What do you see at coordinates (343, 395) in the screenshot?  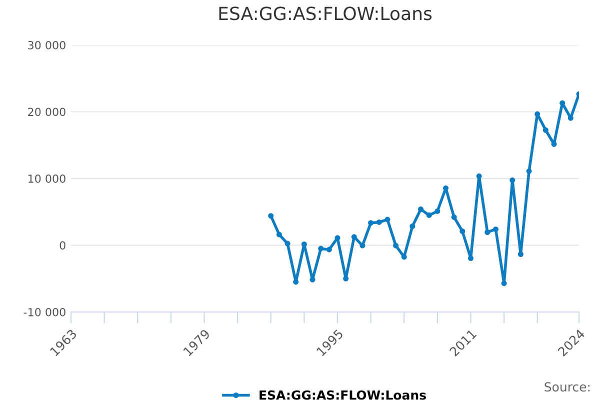 I see `legend-label: ESA:GG:AS:FLOW:Loans` at bounding box center [343, 395].